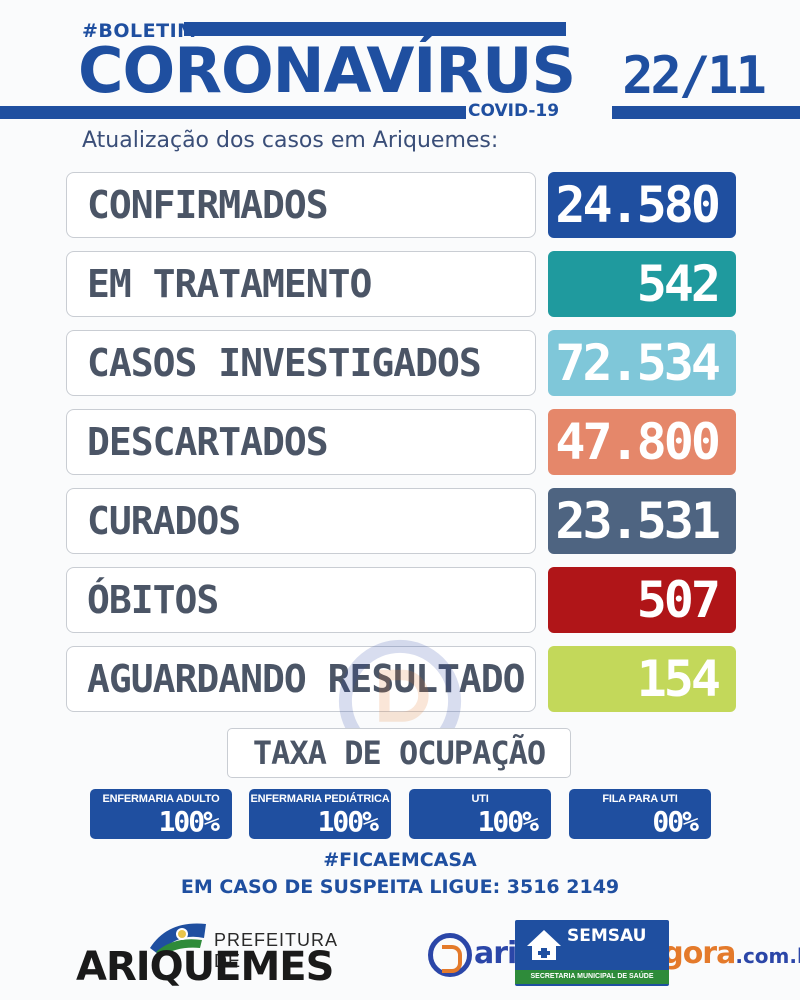  I want to click on update-caption: Atualização dos casos em Ariquemes:, so click(290, 140).